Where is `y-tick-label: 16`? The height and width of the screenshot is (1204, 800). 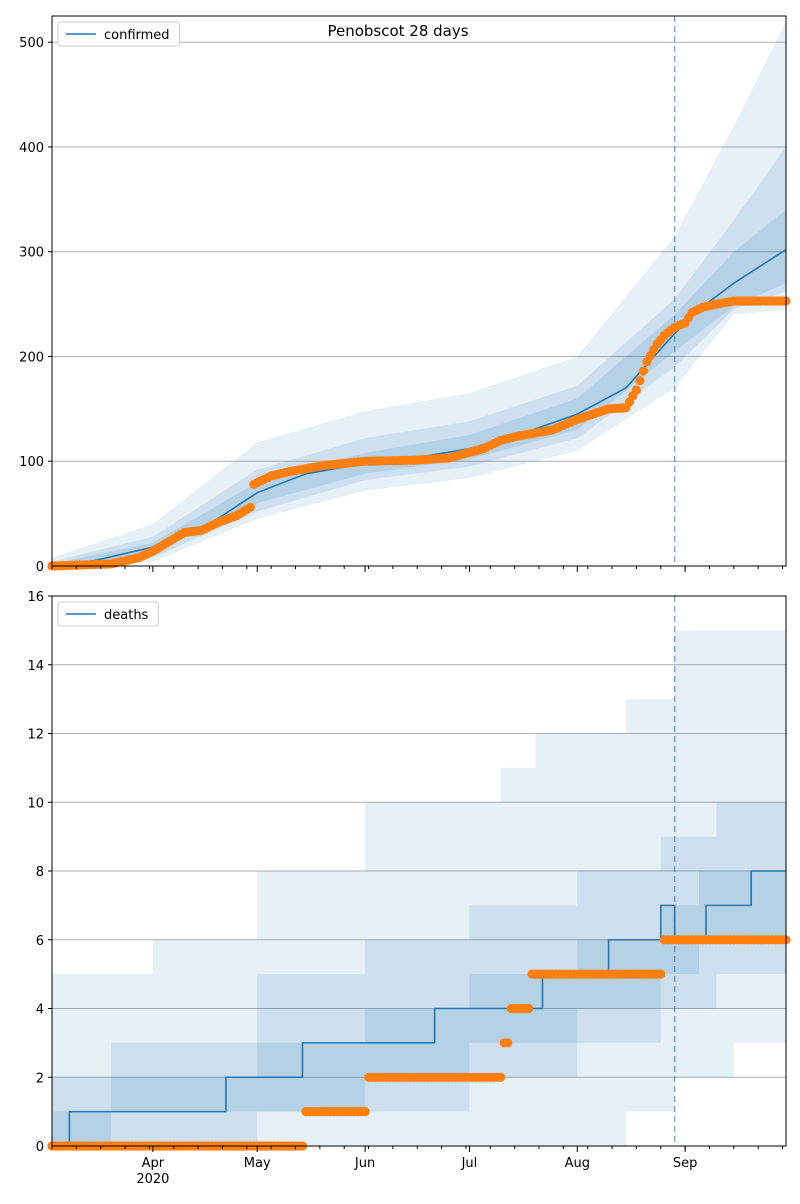
y-tick-label: 16 is located at coordinates (35, 597).